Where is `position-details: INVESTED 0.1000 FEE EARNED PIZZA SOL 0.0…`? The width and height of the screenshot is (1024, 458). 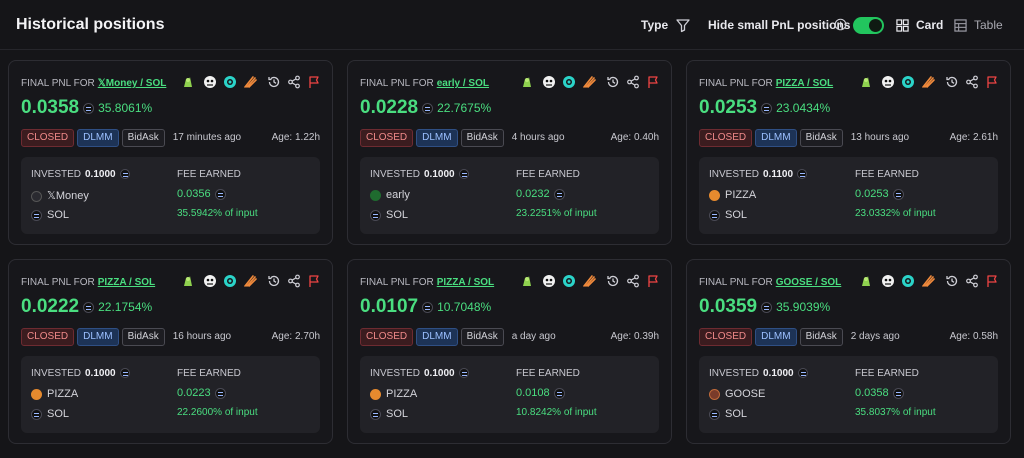
position-details: INVESTED 0.1000 FEE EARNED PIZZA SOL 0.0… is located at coordinates (170, 394).